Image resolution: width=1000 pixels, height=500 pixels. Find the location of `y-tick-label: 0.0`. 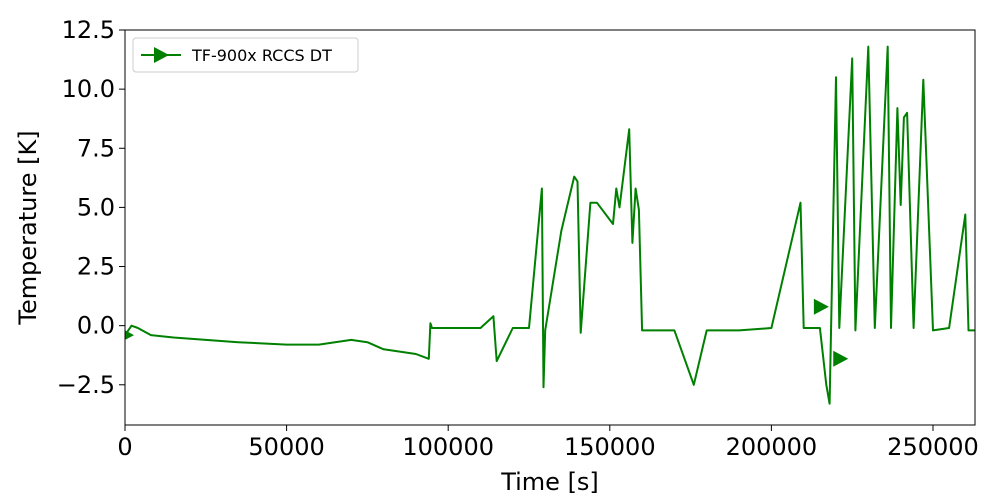

y-tick-label: 0.0 is located at coordinates (96, 326).